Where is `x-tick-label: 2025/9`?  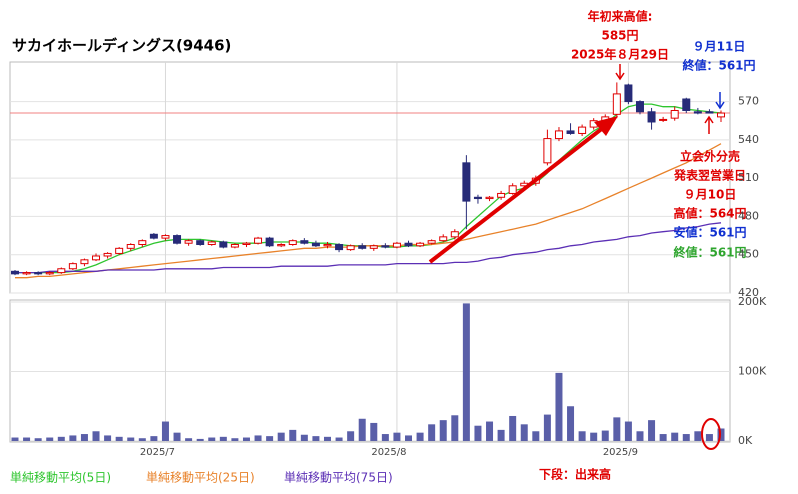
x-tick-label: 2025/9 is located at coordinates (620, 452).